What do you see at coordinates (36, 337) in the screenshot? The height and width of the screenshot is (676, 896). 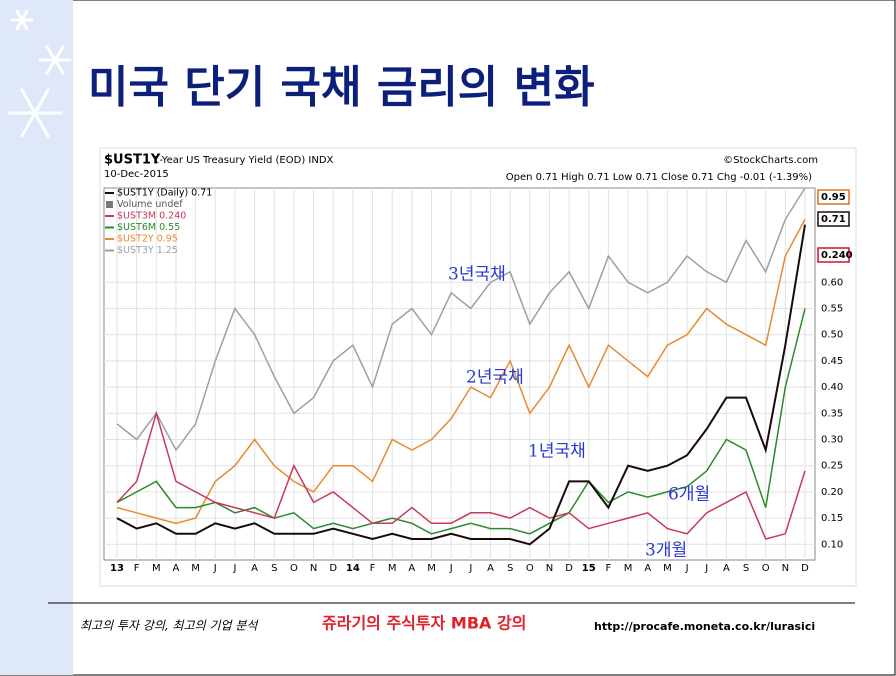 I see `side-band` at bounding box center [36, 337].